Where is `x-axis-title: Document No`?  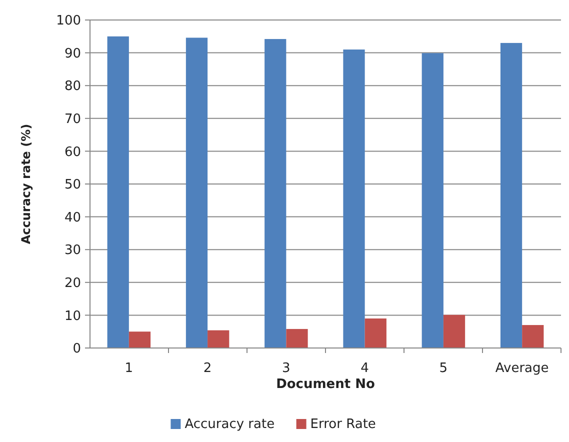 x-axis-title: Document No is located at coordinates (325, 384).